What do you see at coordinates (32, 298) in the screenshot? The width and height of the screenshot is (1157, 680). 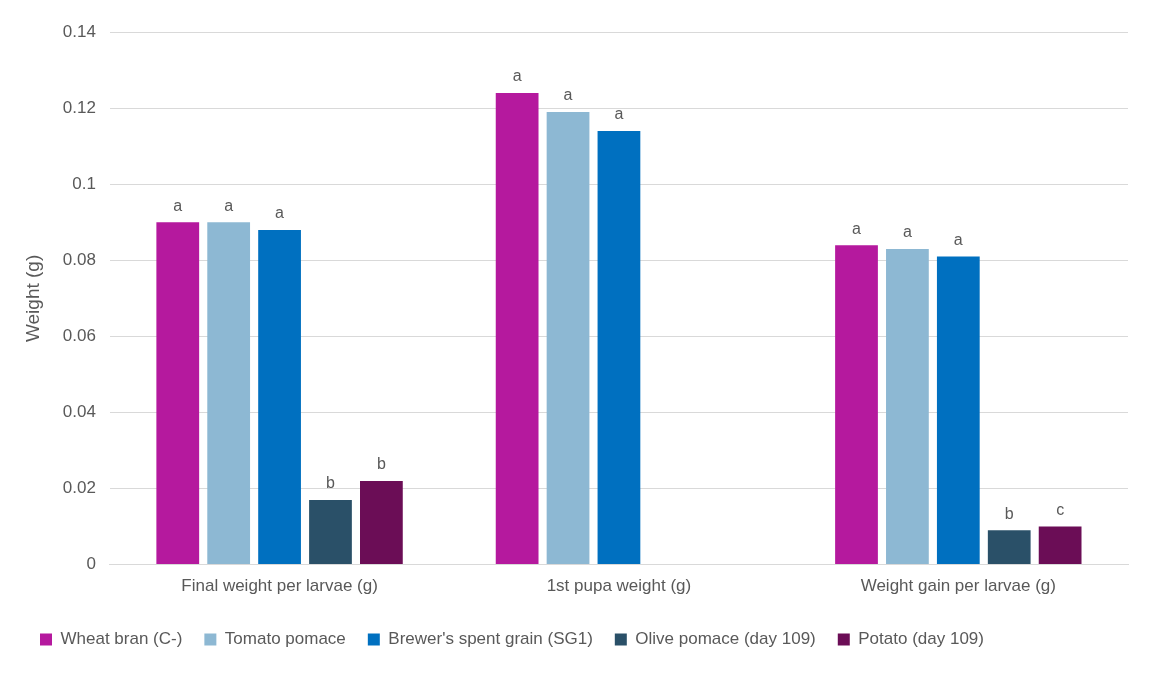 I see `y-axis-title: Weight (g)` at bounding box center [32, 298].